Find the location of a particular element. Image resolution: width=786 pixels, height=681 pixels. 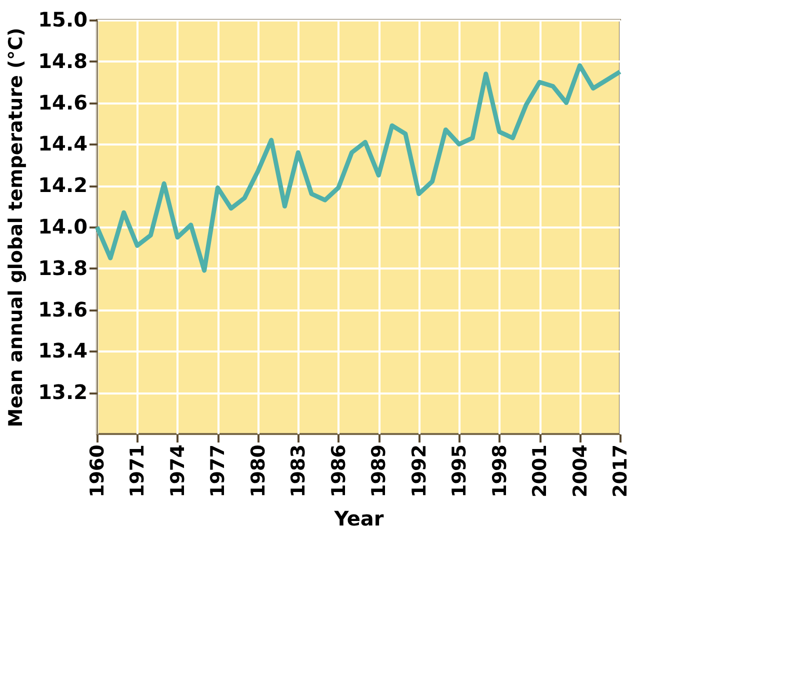

y-tick-label: 13.2 is located at coordinates (63, 392).